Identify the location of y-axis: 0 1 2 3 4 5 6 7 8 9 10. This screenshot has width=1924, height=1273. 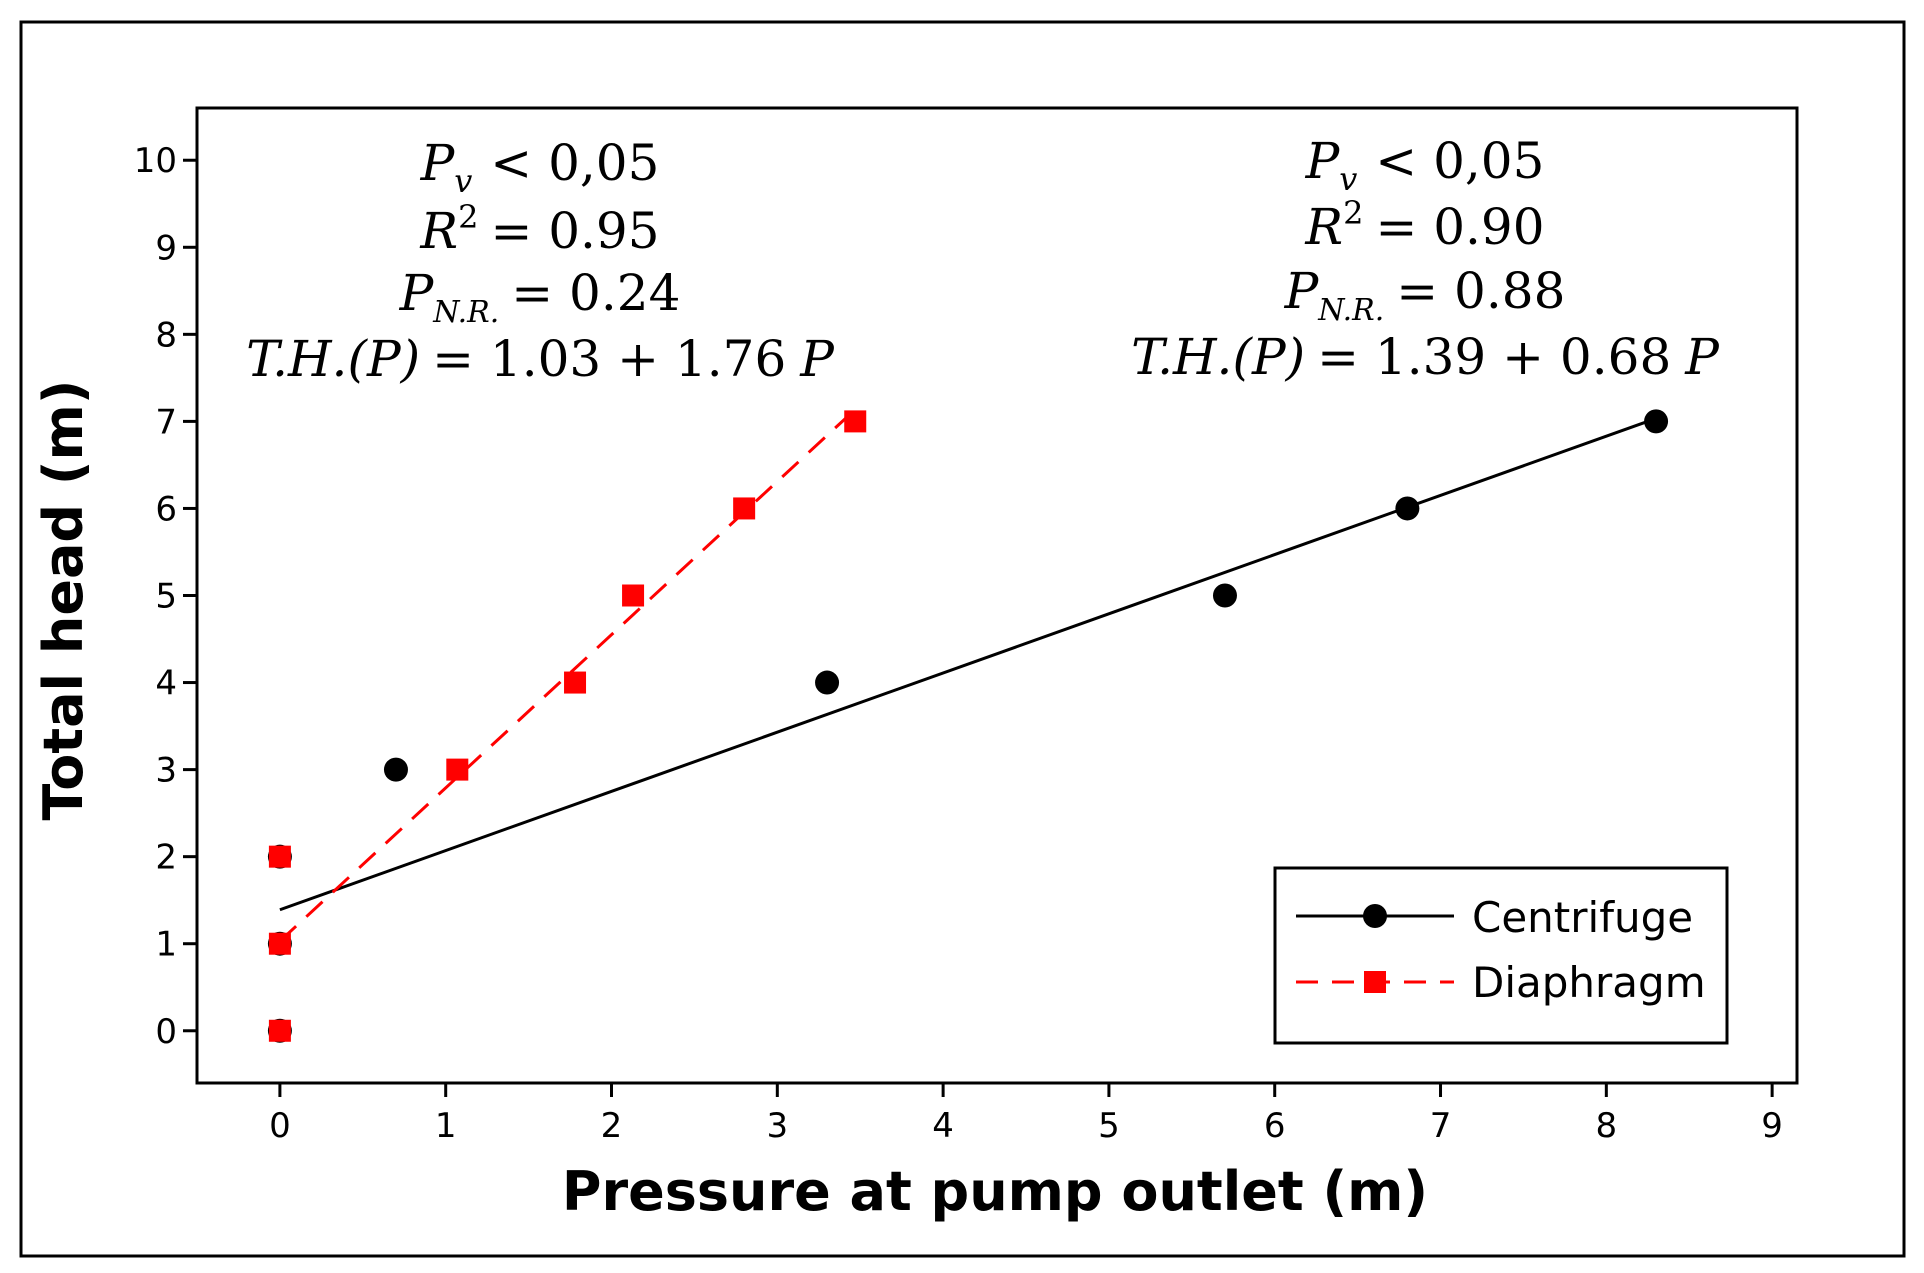
(165, 596).